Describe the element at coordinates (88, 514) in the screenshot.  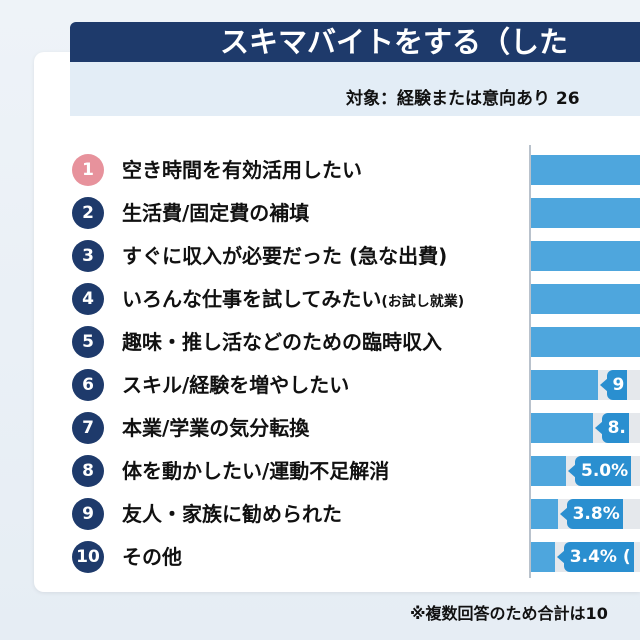
I see `rank-badge: 9` at that location.